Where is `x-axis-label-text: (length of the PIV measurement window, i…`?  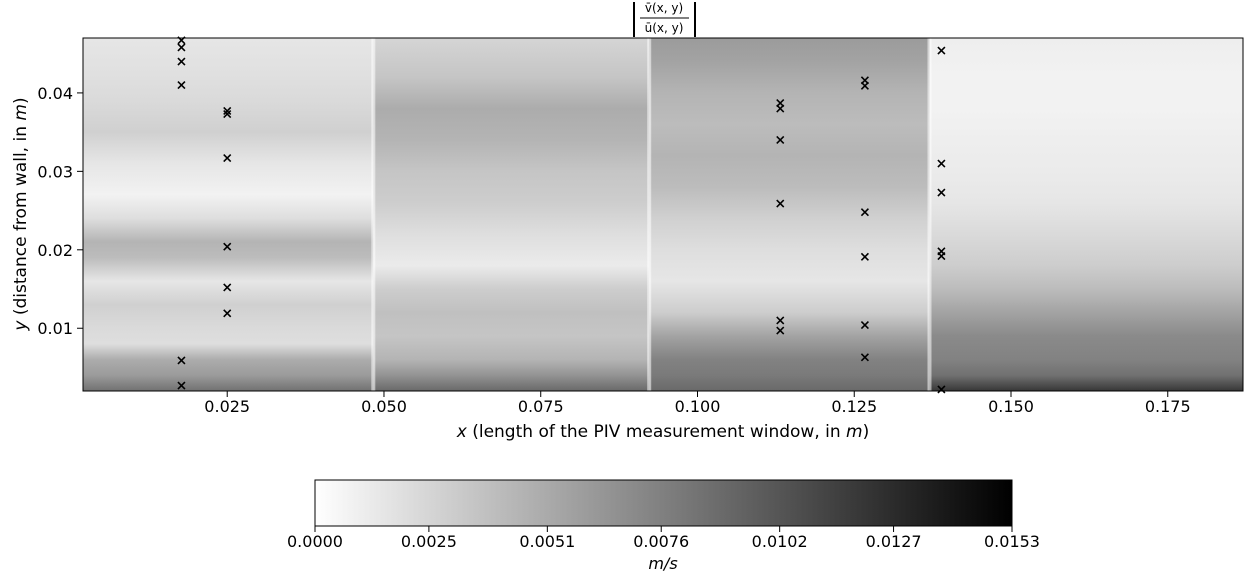
x-axis-label-text: (length of the PIV measurement window, i… is located at coordinates (656, 432).